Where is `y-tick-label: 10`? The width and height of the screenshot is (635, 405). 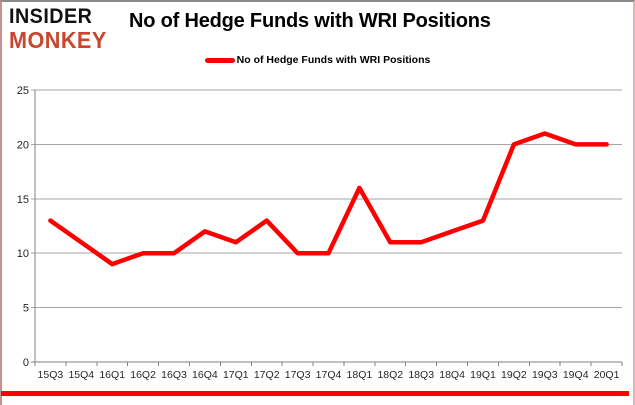
y-tick-label: 10 is located at coordinates (23, 254).